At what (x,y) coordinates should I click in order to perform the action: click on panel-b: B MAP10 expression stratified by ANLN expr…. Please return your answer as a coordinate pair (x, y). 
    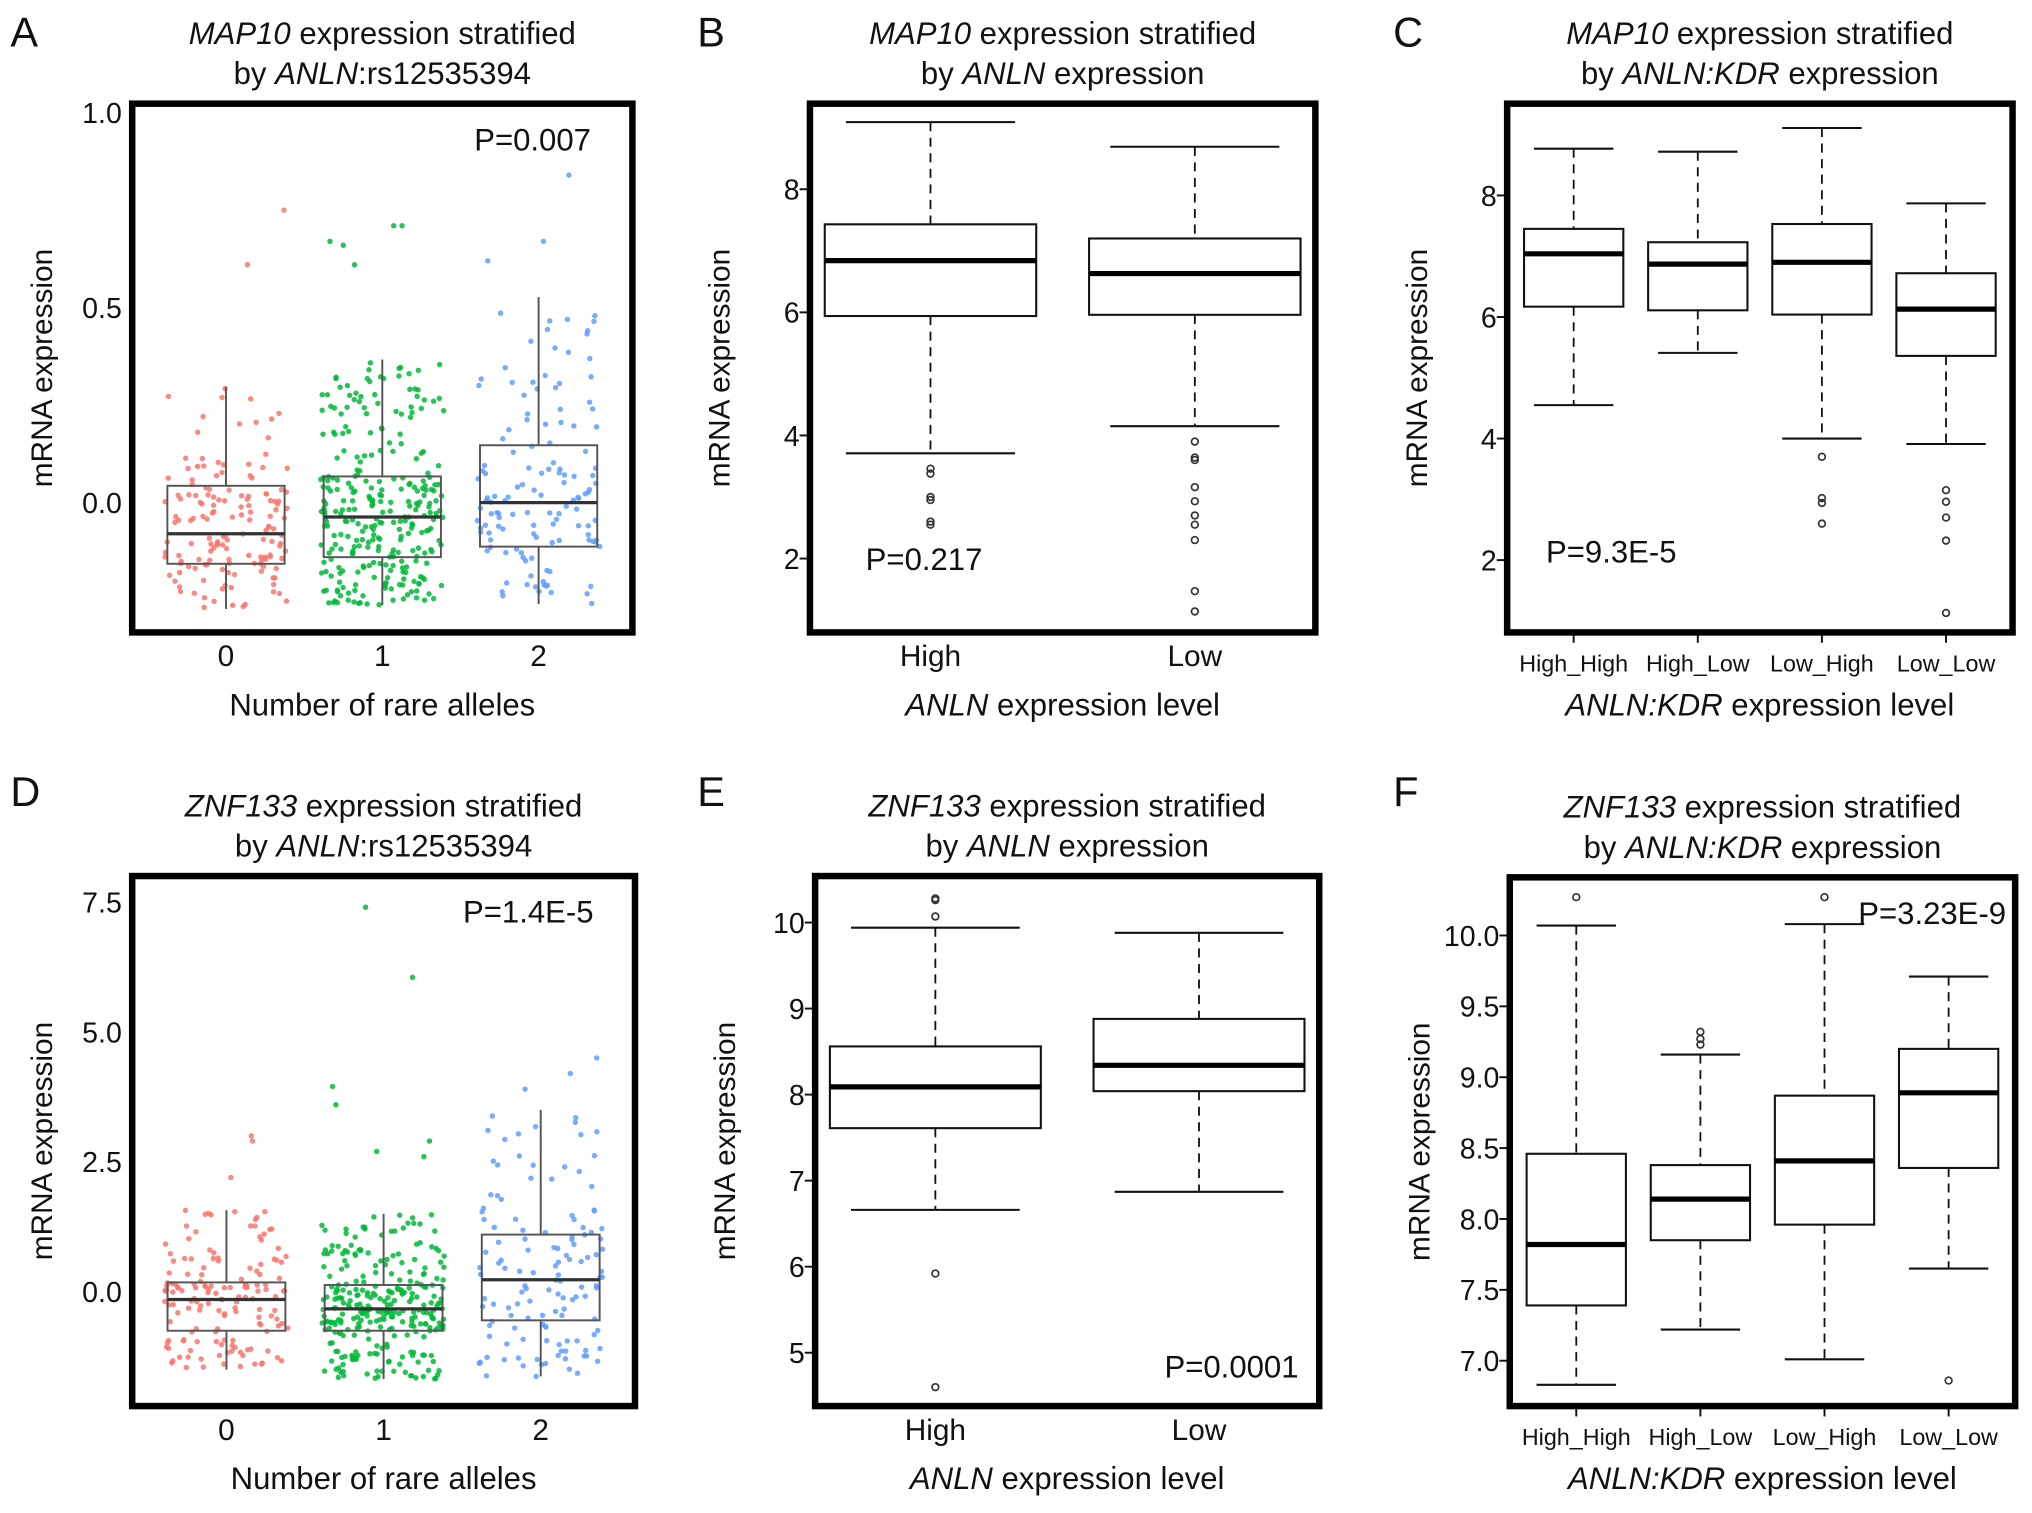
    Looking at the image, I should click on (1008, 365).